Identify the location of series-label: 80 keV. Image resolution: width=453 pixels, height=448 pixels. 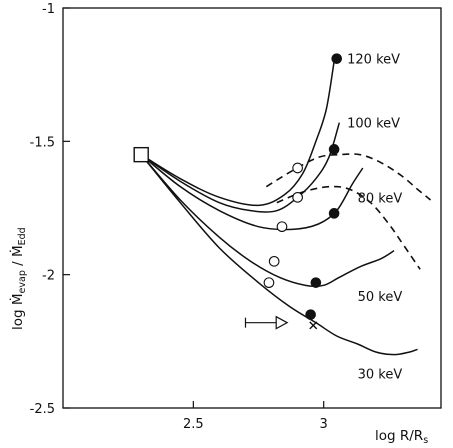
(380, 198).